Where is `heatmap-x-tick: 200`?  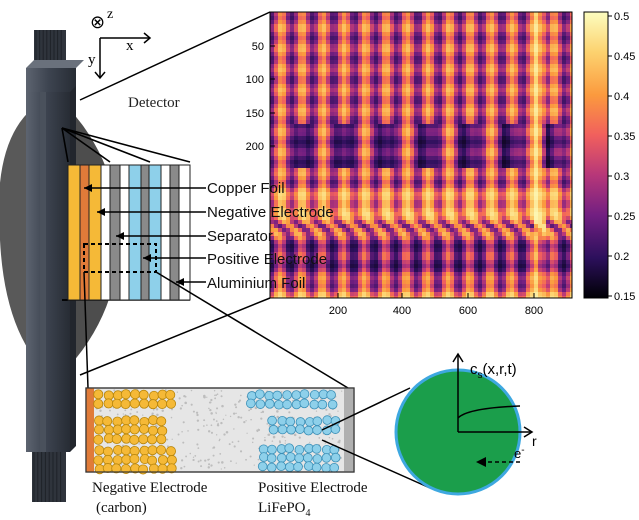
heatmap-x-tick: 200 is located at coordinates (338, 311).